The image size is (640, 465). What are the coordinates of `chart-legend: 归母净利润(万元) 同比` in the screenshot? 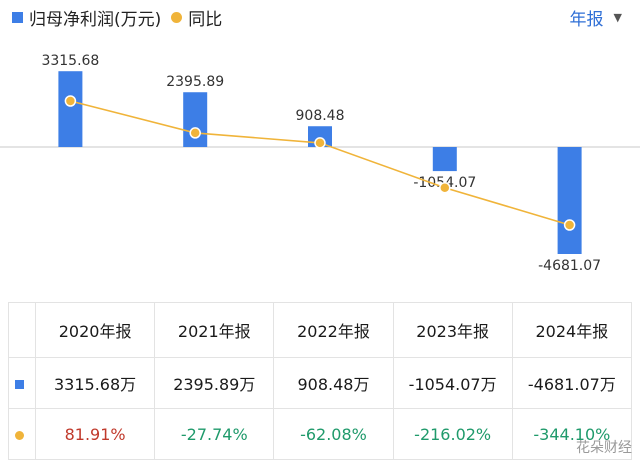 It's located at (122, 17).